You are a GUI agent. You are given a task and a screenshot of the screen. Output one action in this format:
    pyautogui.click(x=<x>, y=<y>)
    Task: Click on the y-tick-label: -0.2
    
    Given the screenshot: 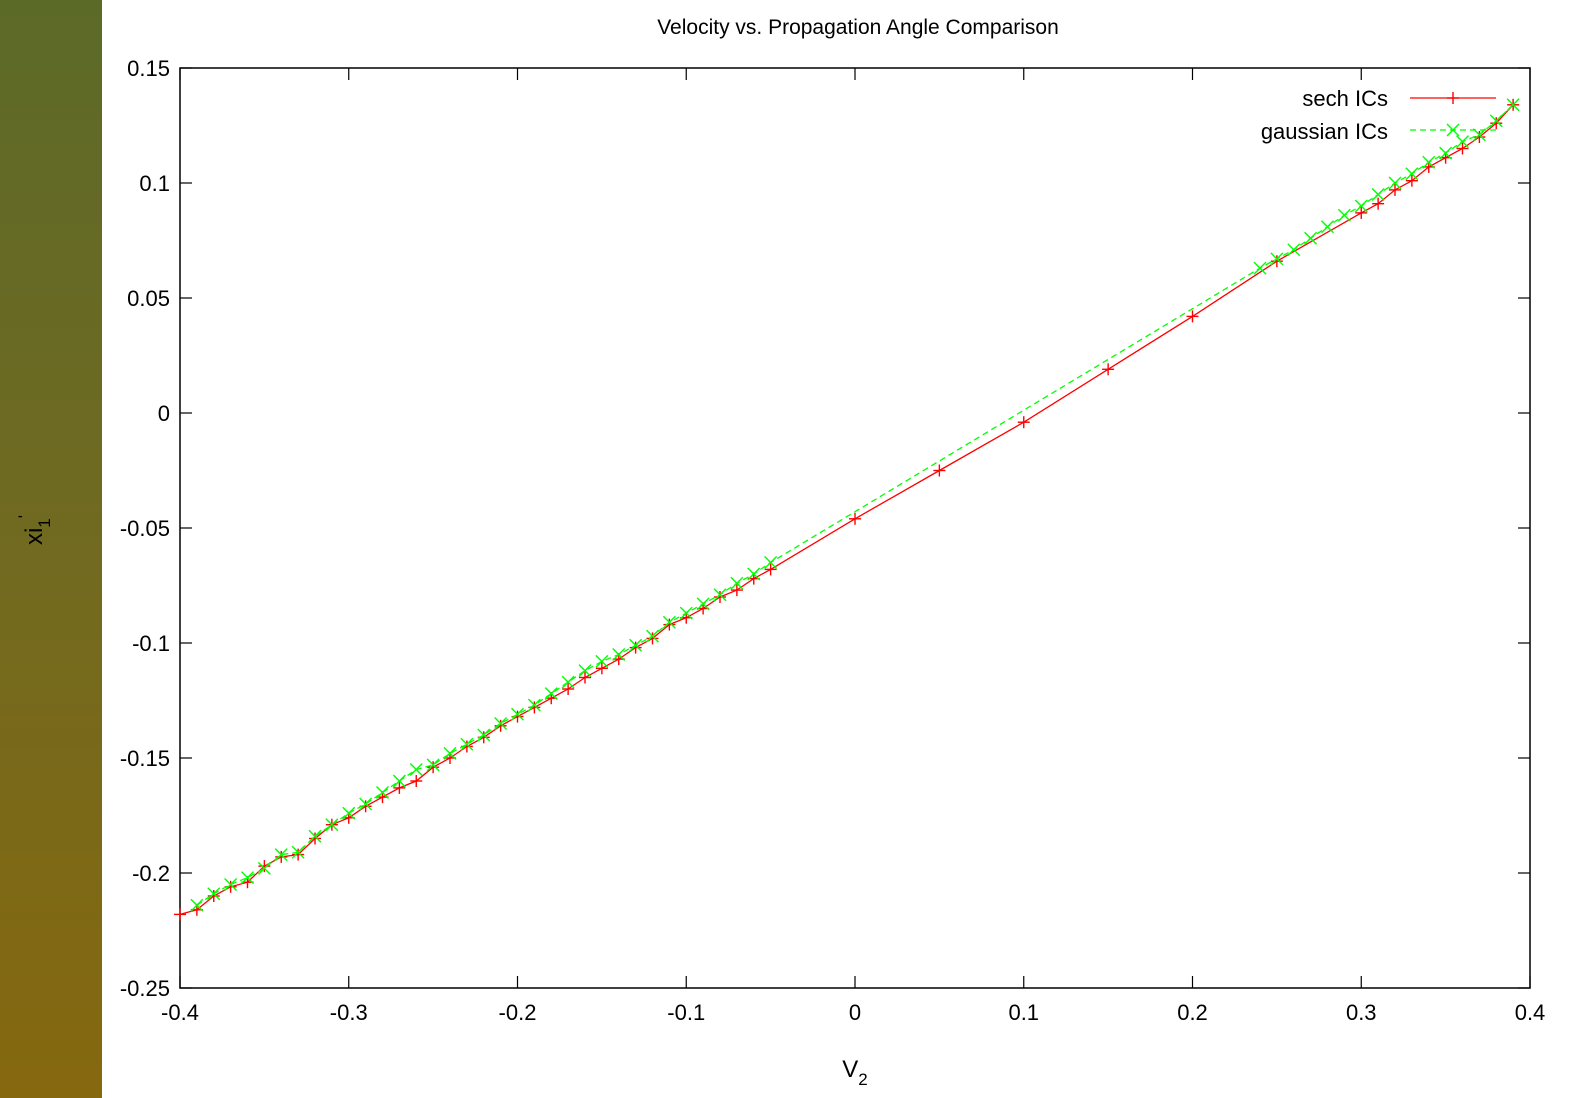 What is the action you would take?
    pyautogui.click(x=151, y=873)
    